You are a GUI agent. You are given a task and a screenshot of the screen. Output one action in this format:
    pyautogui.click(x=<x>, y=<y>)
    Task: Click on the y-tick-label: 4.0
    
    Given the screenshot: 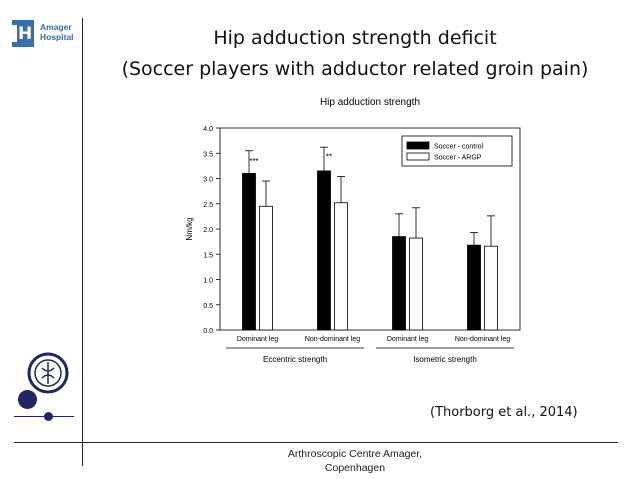 What is the action you would take?
    pyautogui.click(x=208, y=129)
    